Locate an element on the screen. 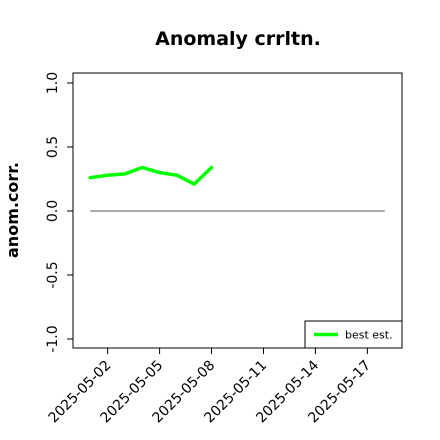 The height and width of the screenshot is (440, 440). series-line-best-est is located at coordinates (151, 175).